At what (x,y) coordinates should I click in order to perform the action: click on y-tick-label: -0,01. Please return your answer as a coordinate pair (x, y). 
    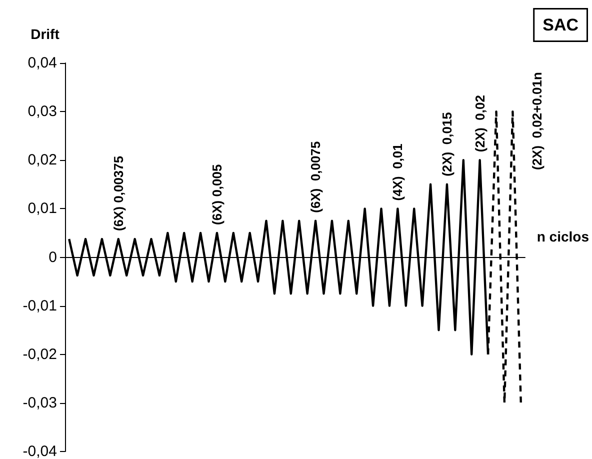
    Looking at the image, I should click on (39, 305).